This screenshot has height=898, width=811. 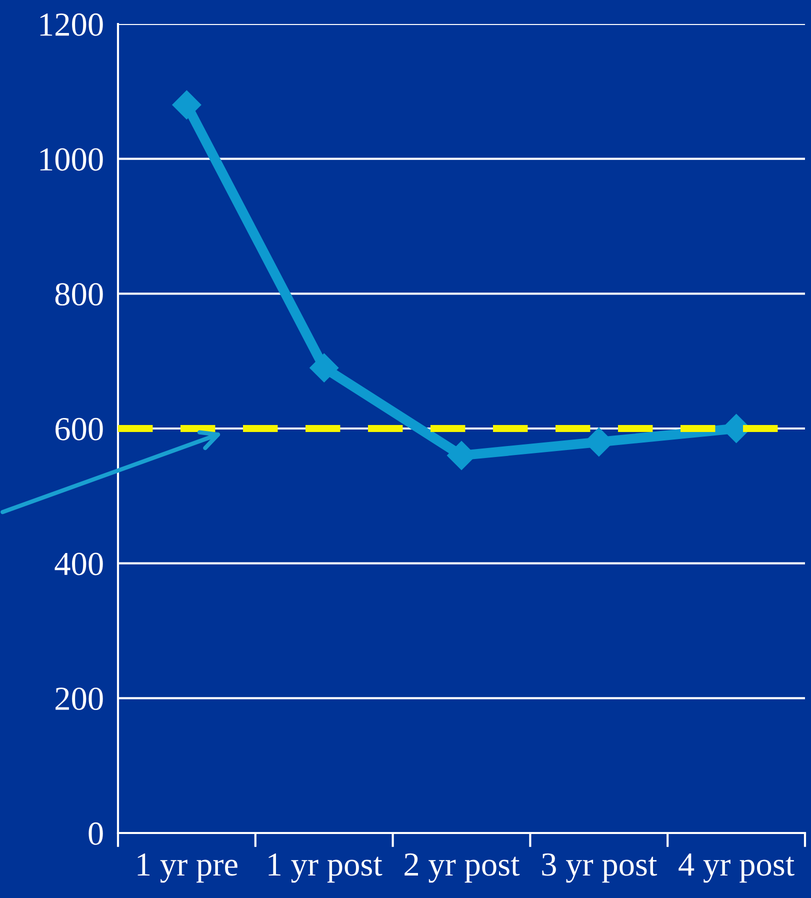 What do you see at coordinates (79, 699) in the screenshot?
I see `y-tick-label: 200` at bounding box center [79, 699].